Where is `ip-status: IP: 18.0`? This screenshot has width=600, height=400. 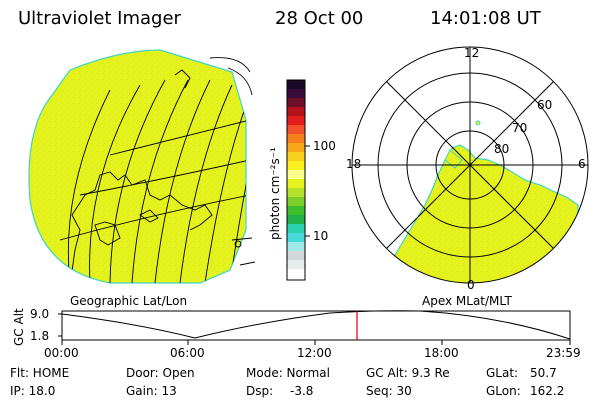 ip-status: IP: 18.0 is located at coordinates (33, 391).